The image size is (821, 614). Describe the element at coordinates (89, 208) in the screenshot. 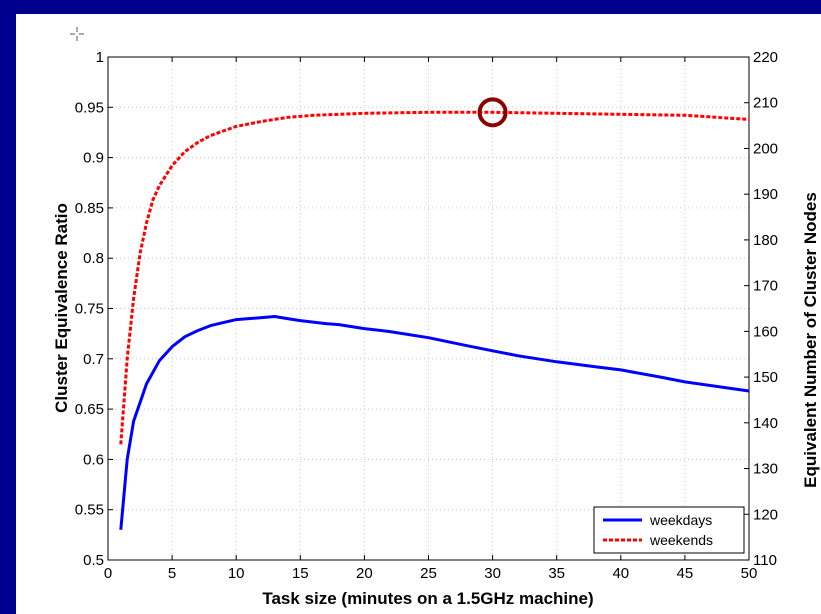

I see `y-tick-label: 0.85` at that location.